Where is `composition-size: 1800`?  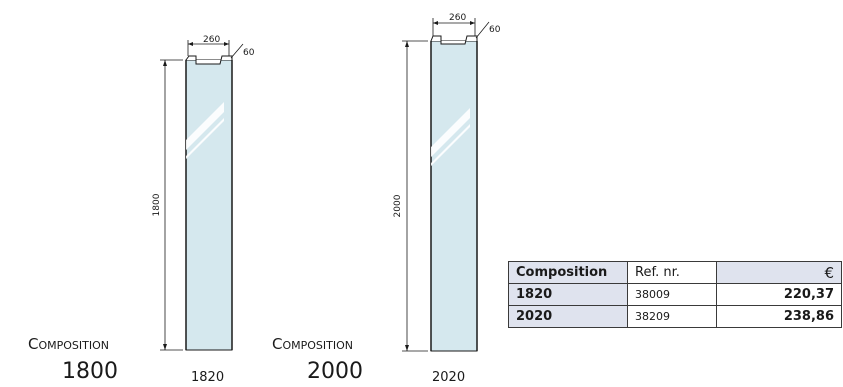 composition-size: 1800 is located at coordinates (90, 371).